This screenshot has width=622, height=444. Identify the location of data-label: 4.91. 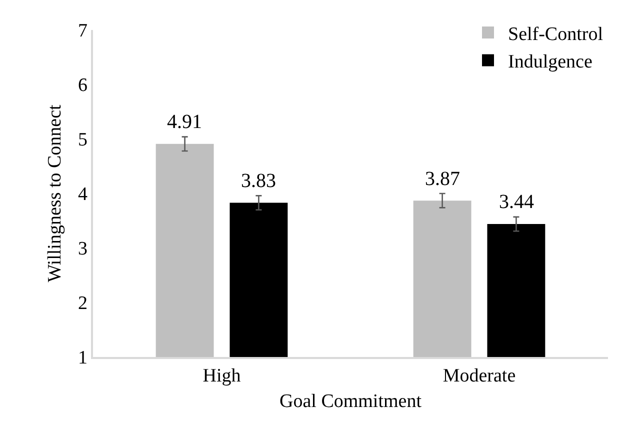
(184, 122).